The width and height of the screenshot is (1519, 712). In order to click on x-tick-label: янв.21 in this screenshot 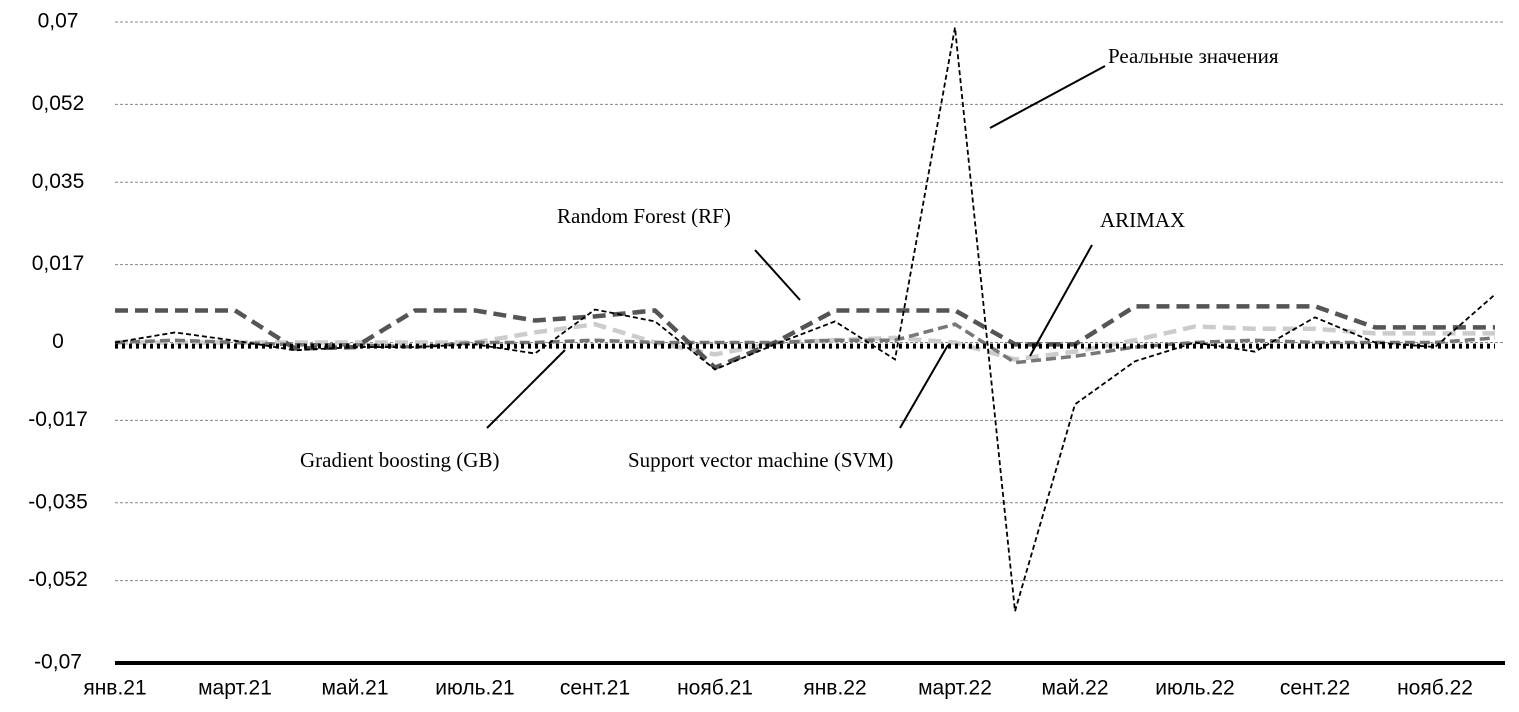, I will do `click(114, 688)`.